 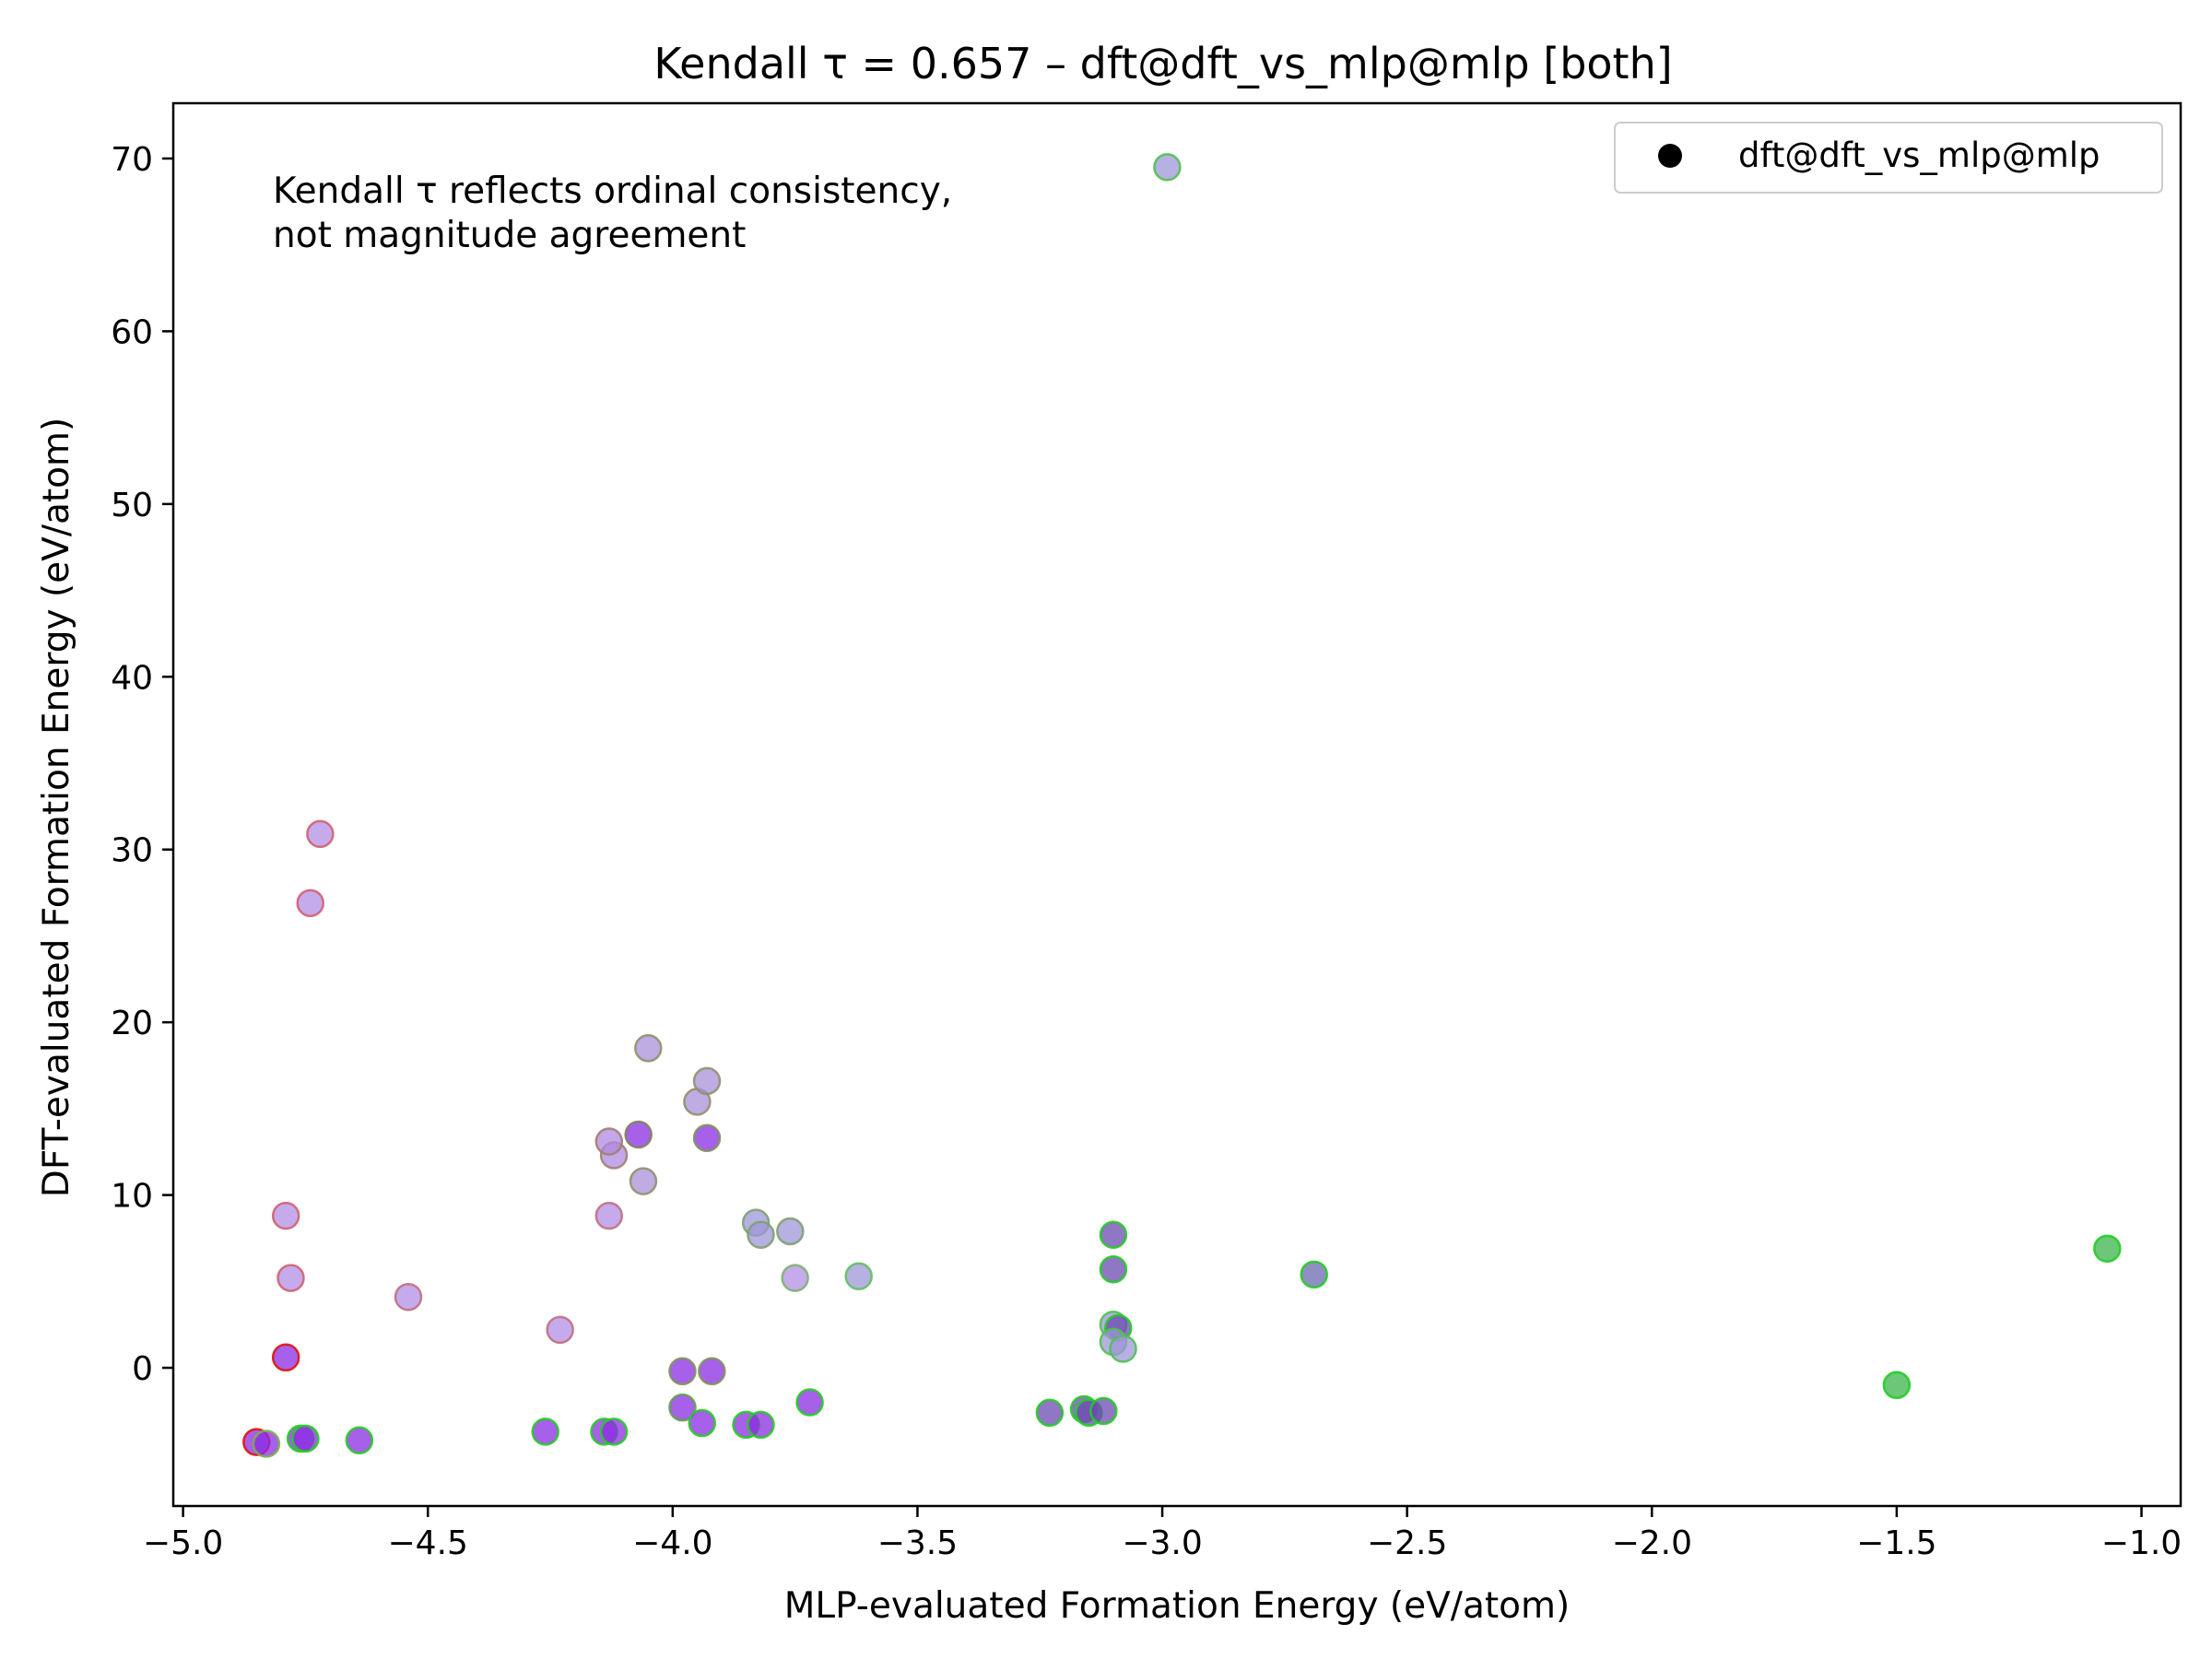 What do you see at coordinates (1162, 1543) in the screenshot?
I see `x-tick-label: −3.0` at bounding box center [1162, 1543].